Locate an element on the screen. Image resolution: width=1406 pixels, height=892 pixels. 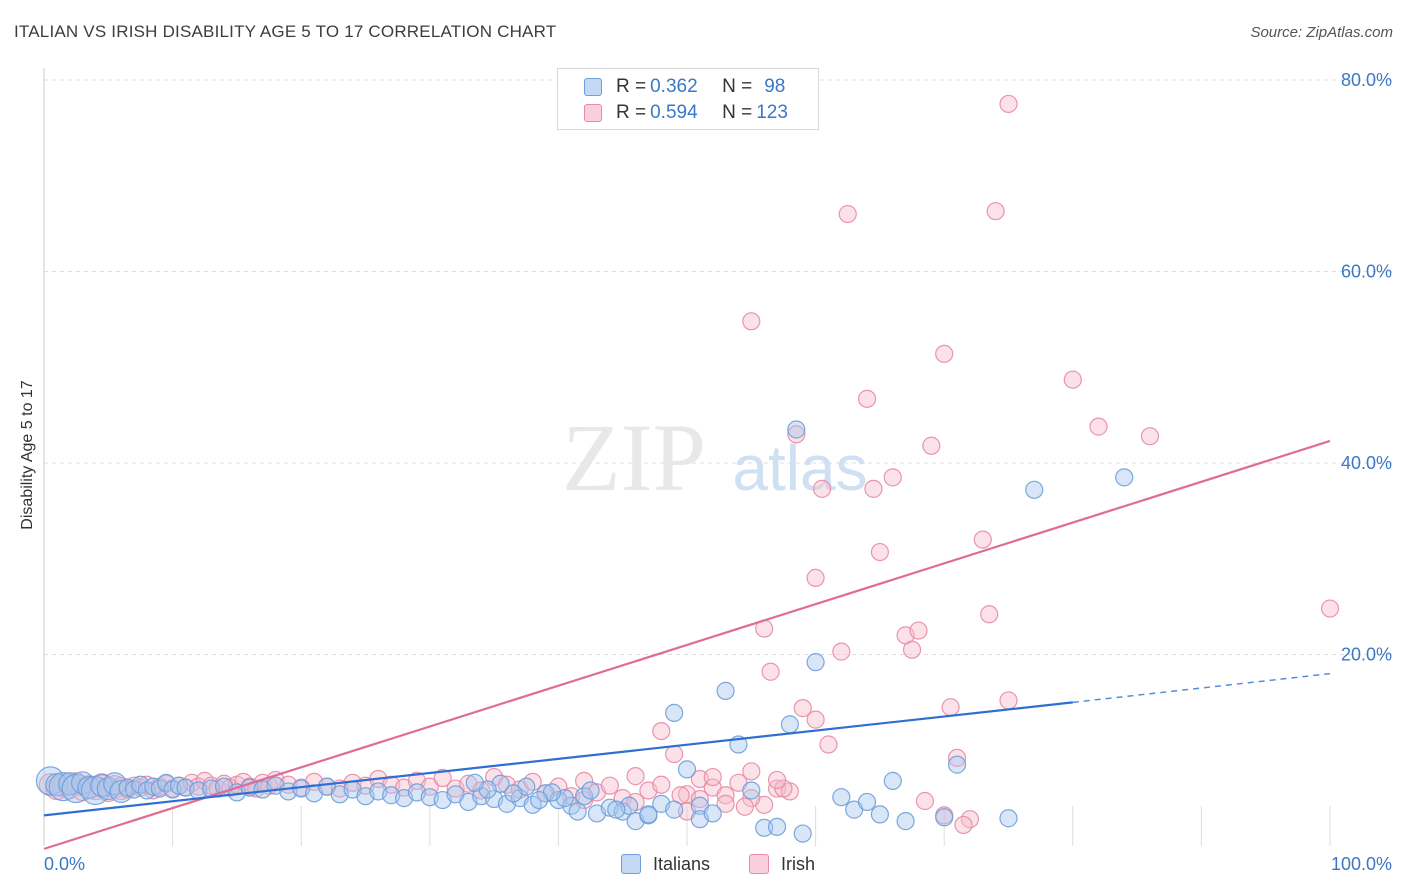
italians-swatch is located at coordinates (593, 87).